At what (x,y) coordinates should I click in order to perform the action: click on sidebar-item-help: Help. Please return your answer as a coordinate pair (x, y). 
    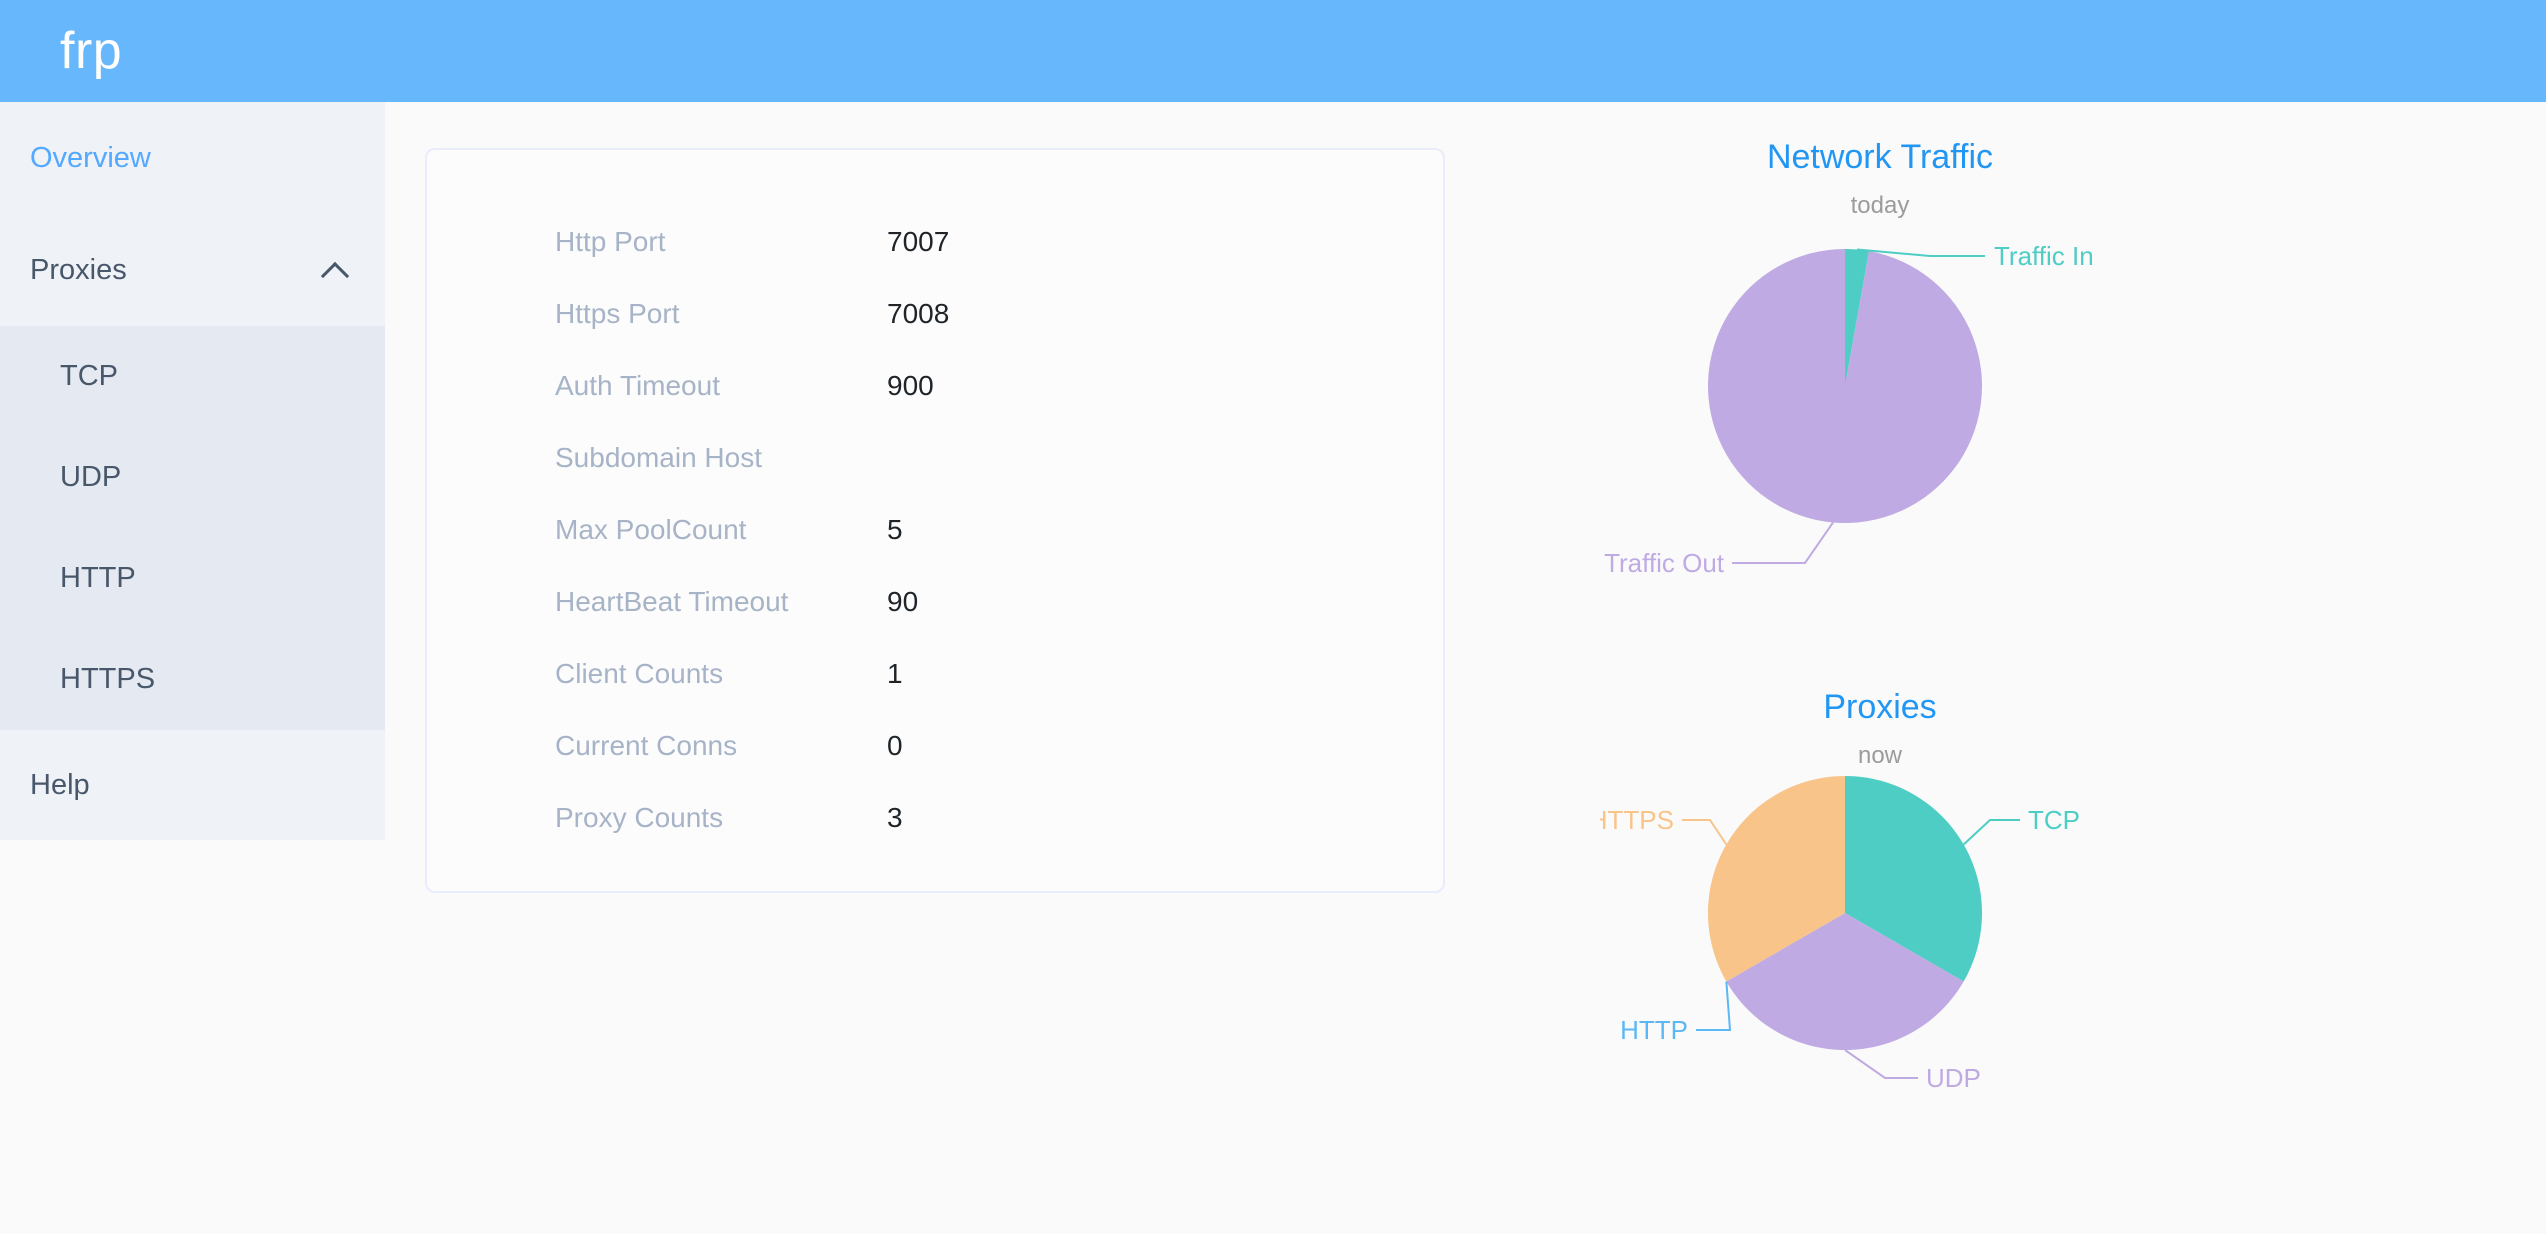
    Looking at the image, I should click on (192, 785).